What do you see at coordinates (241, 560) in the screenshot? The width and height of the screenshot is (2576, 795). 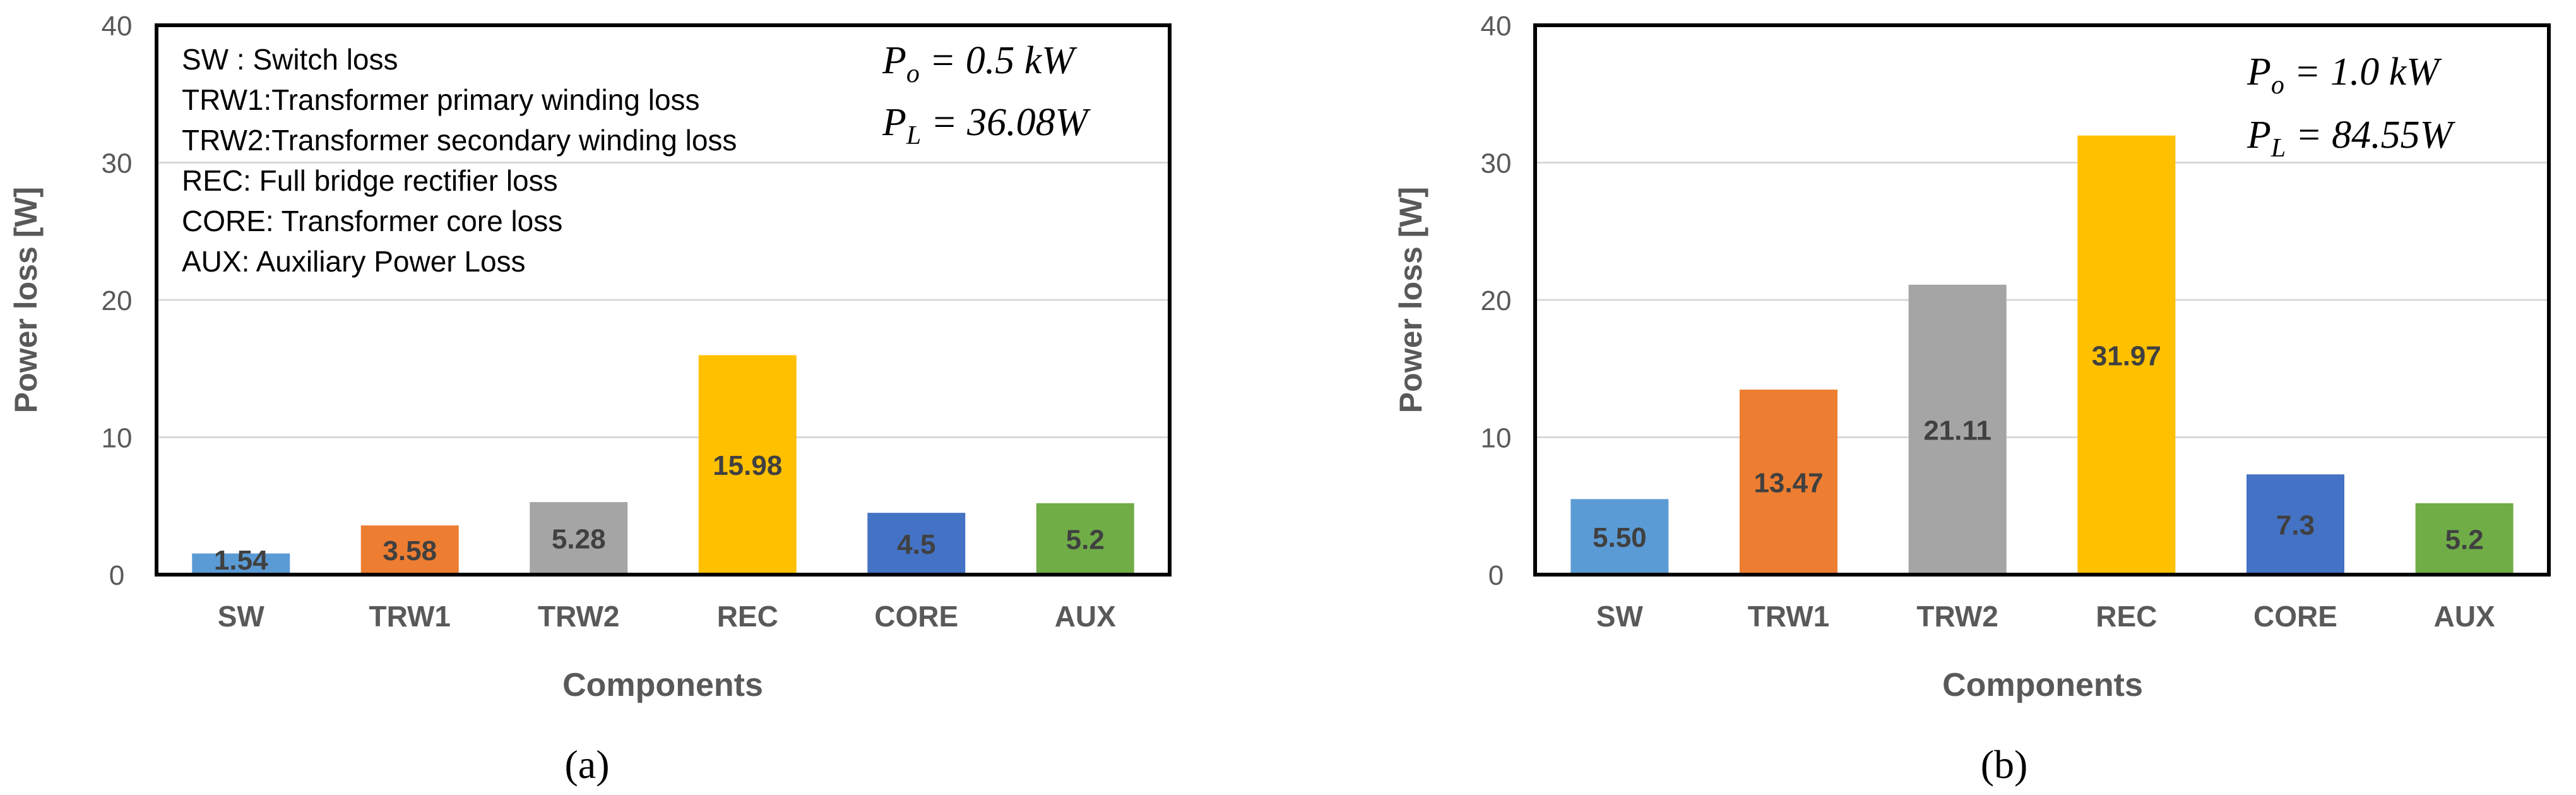 I see `data-label: 1.54` at bounding box center [241, 560].